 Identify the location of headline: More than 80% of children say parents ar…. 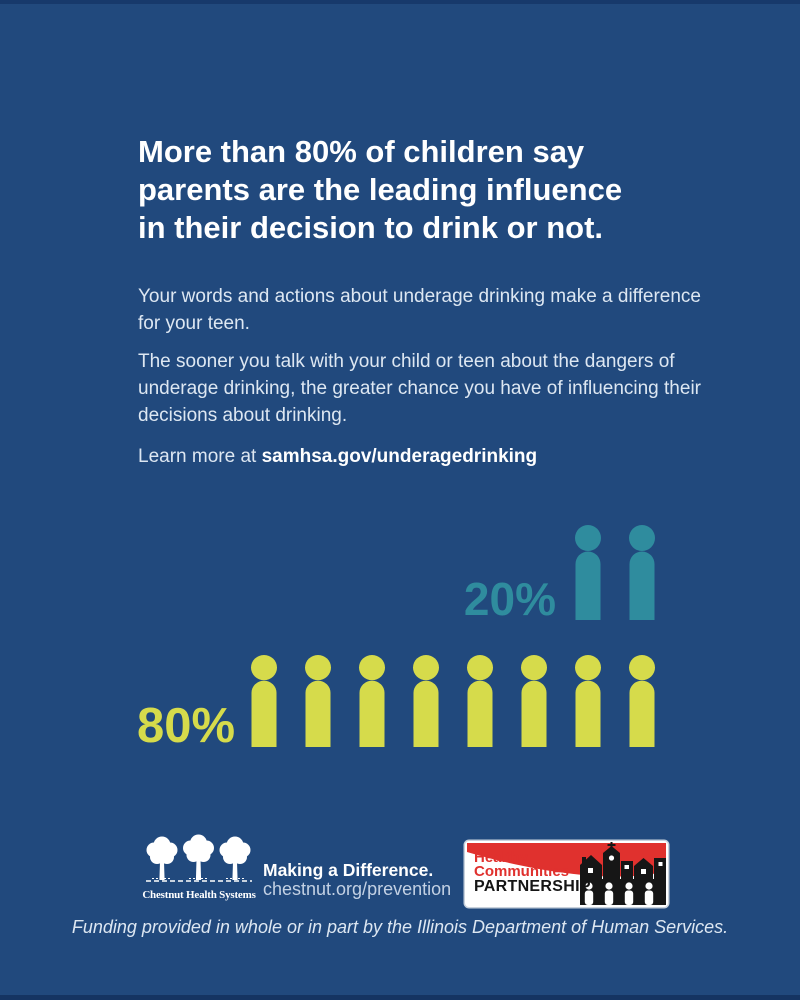
(380, 189).